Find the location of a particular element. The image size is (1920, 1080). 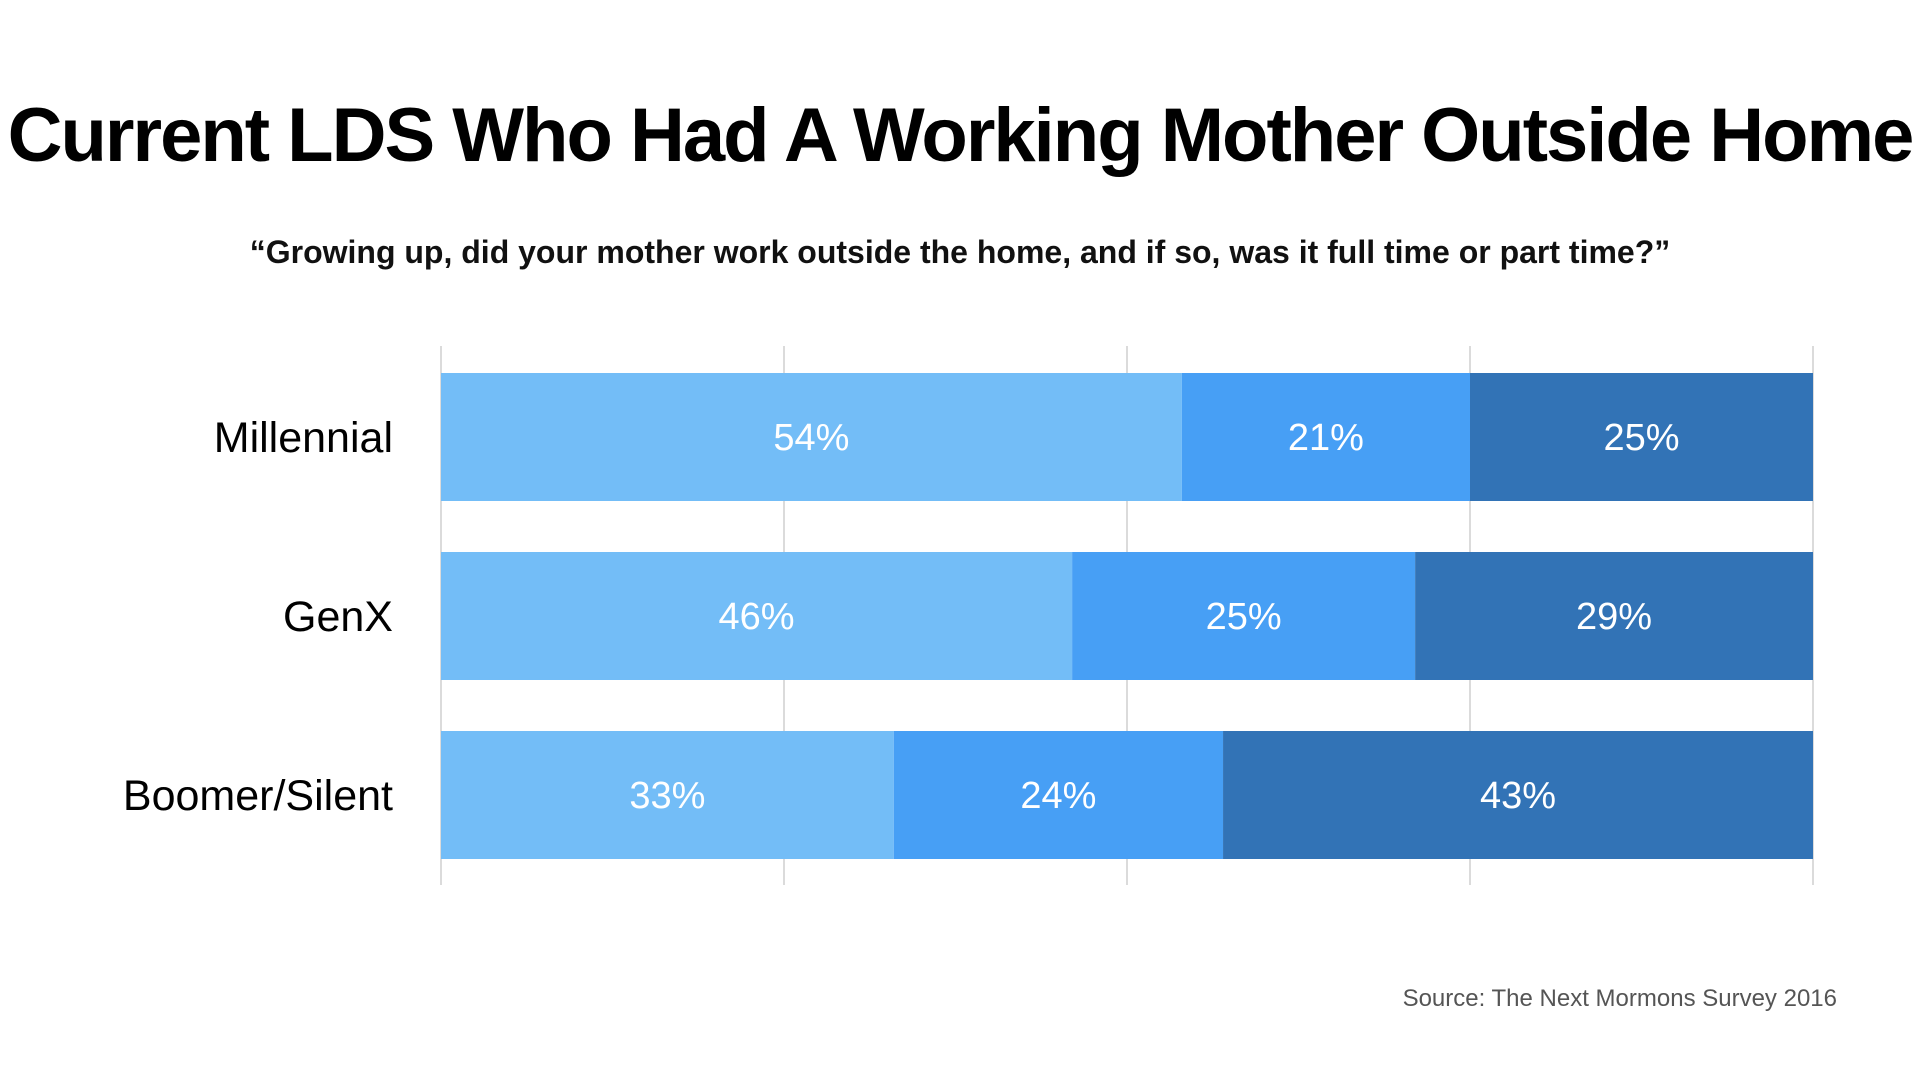

data-label: 21% is located at coordinates (1326, 438).